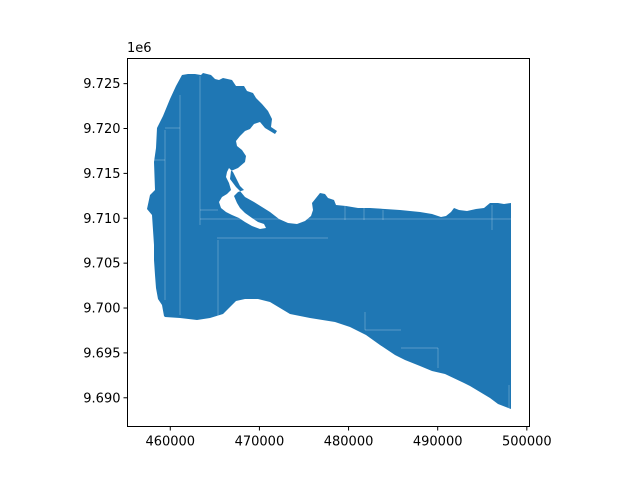  I want to click on x-axis: 460000 470000 480000 490000 500000, so click(348, 438).